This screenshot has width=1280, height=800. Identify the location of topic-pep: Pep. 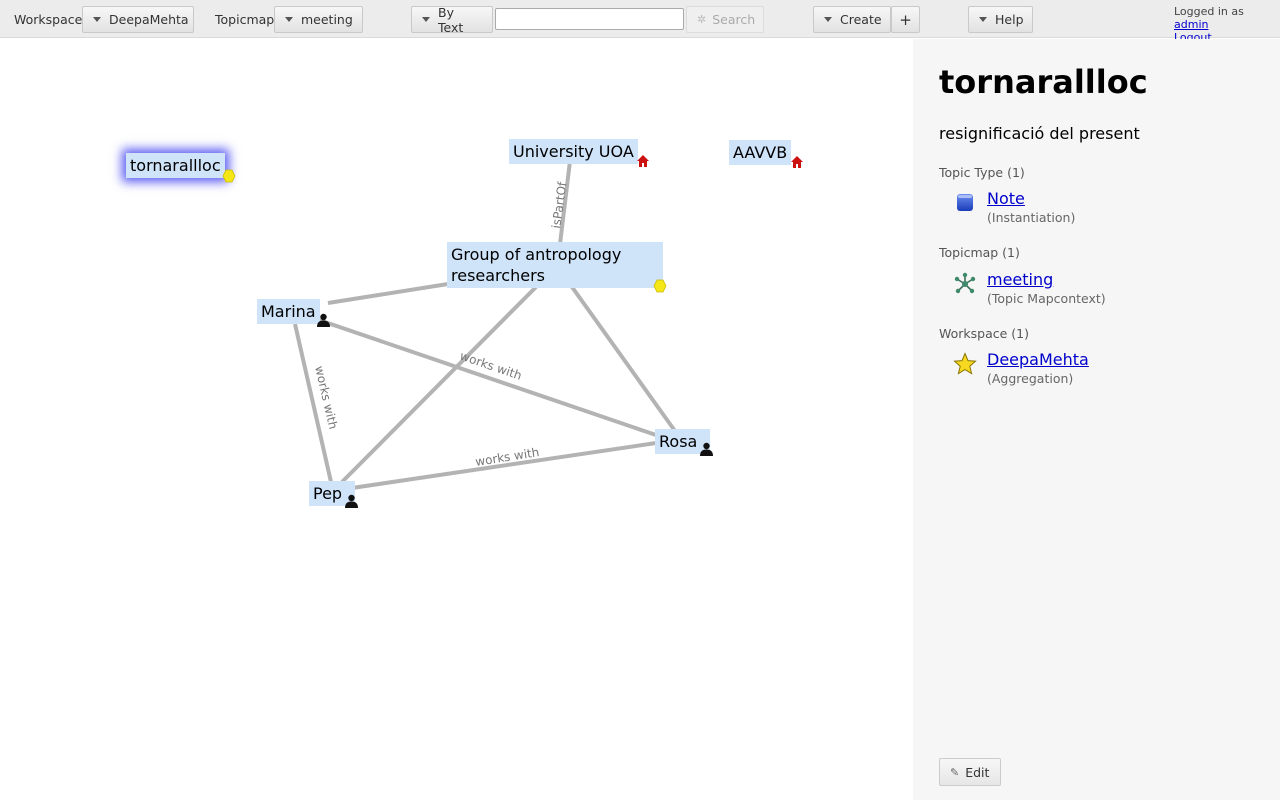
(332, 493).